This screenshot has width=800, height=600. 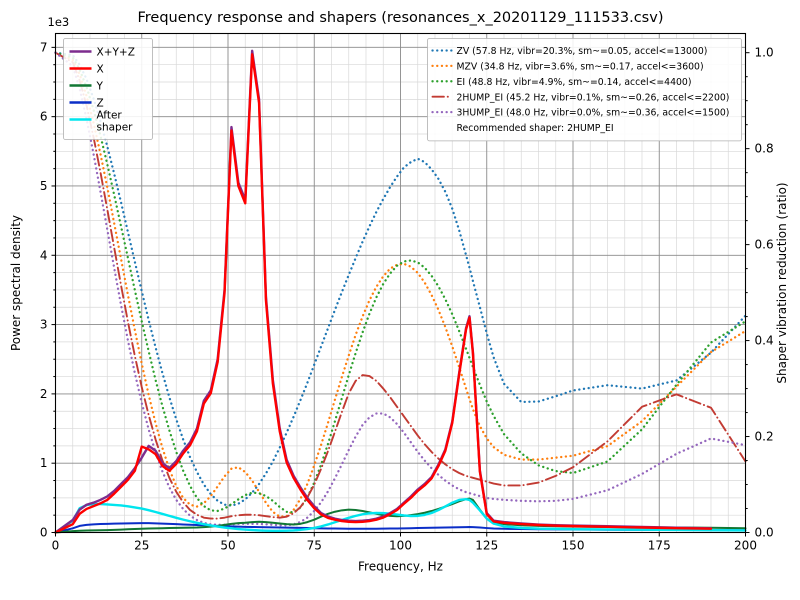 I want to click on recommended-shaper-text: Recommended shaper: 2HUMP_EI, so click(x=535, y=128).